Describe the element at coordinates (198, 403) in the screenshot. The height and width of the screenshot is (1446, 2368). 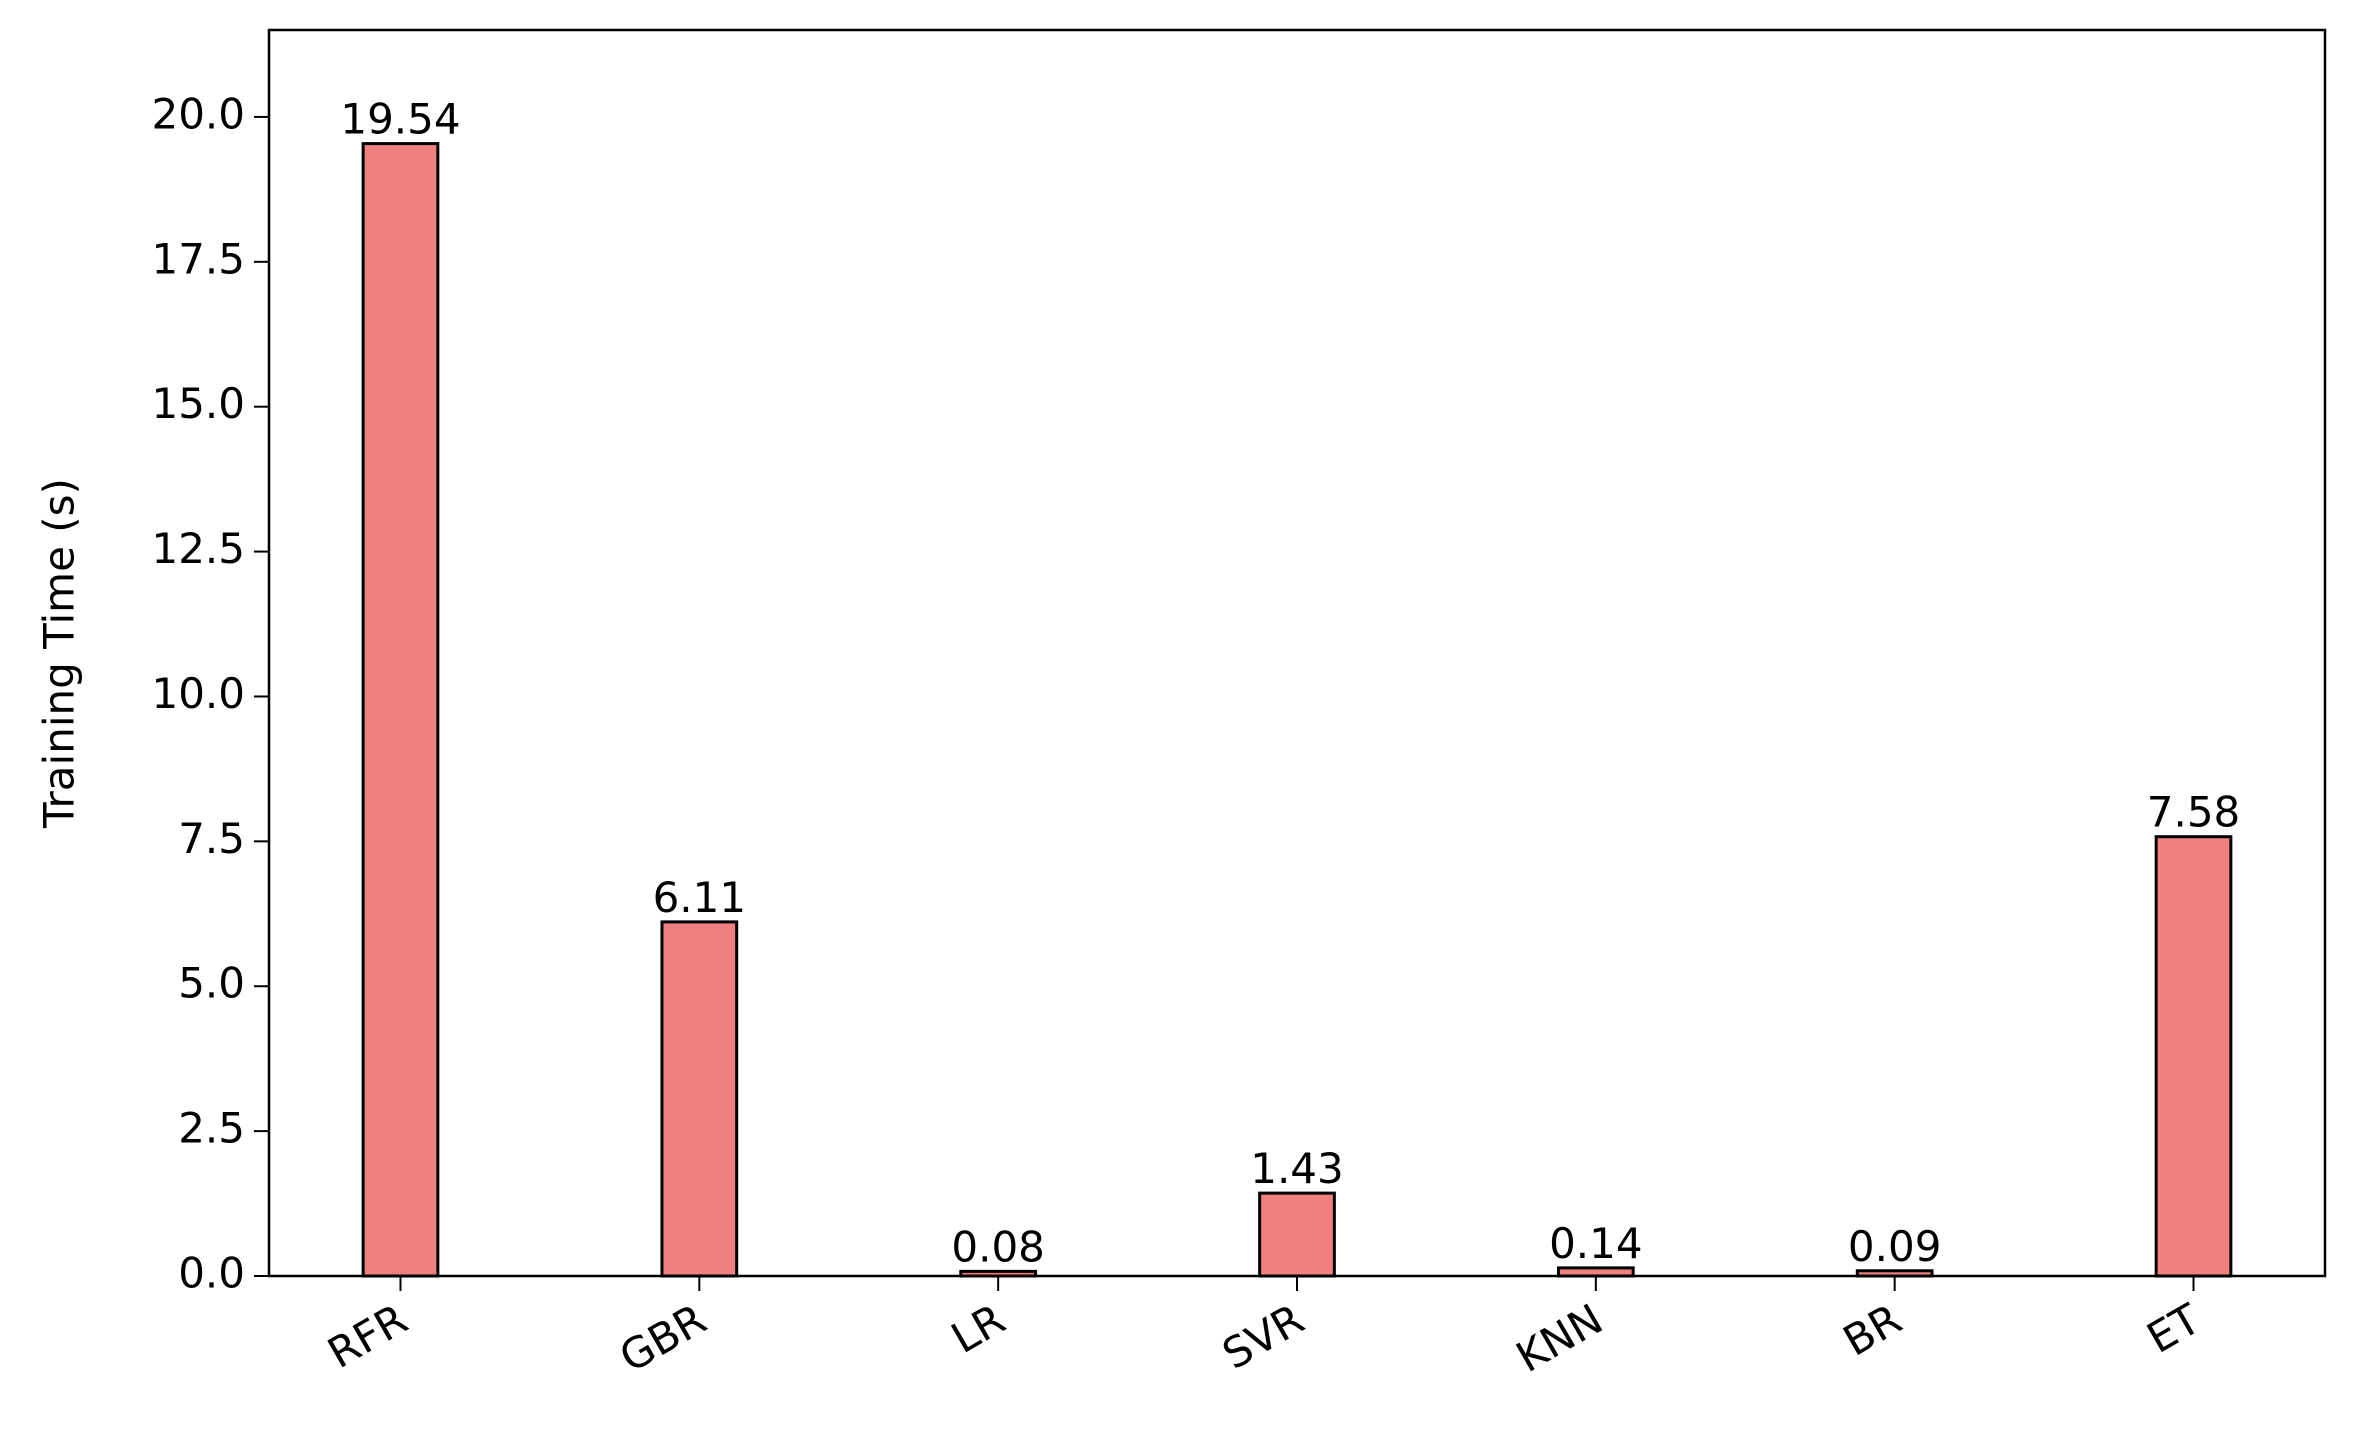
I see `y-tick-label: 15.0` at that location.